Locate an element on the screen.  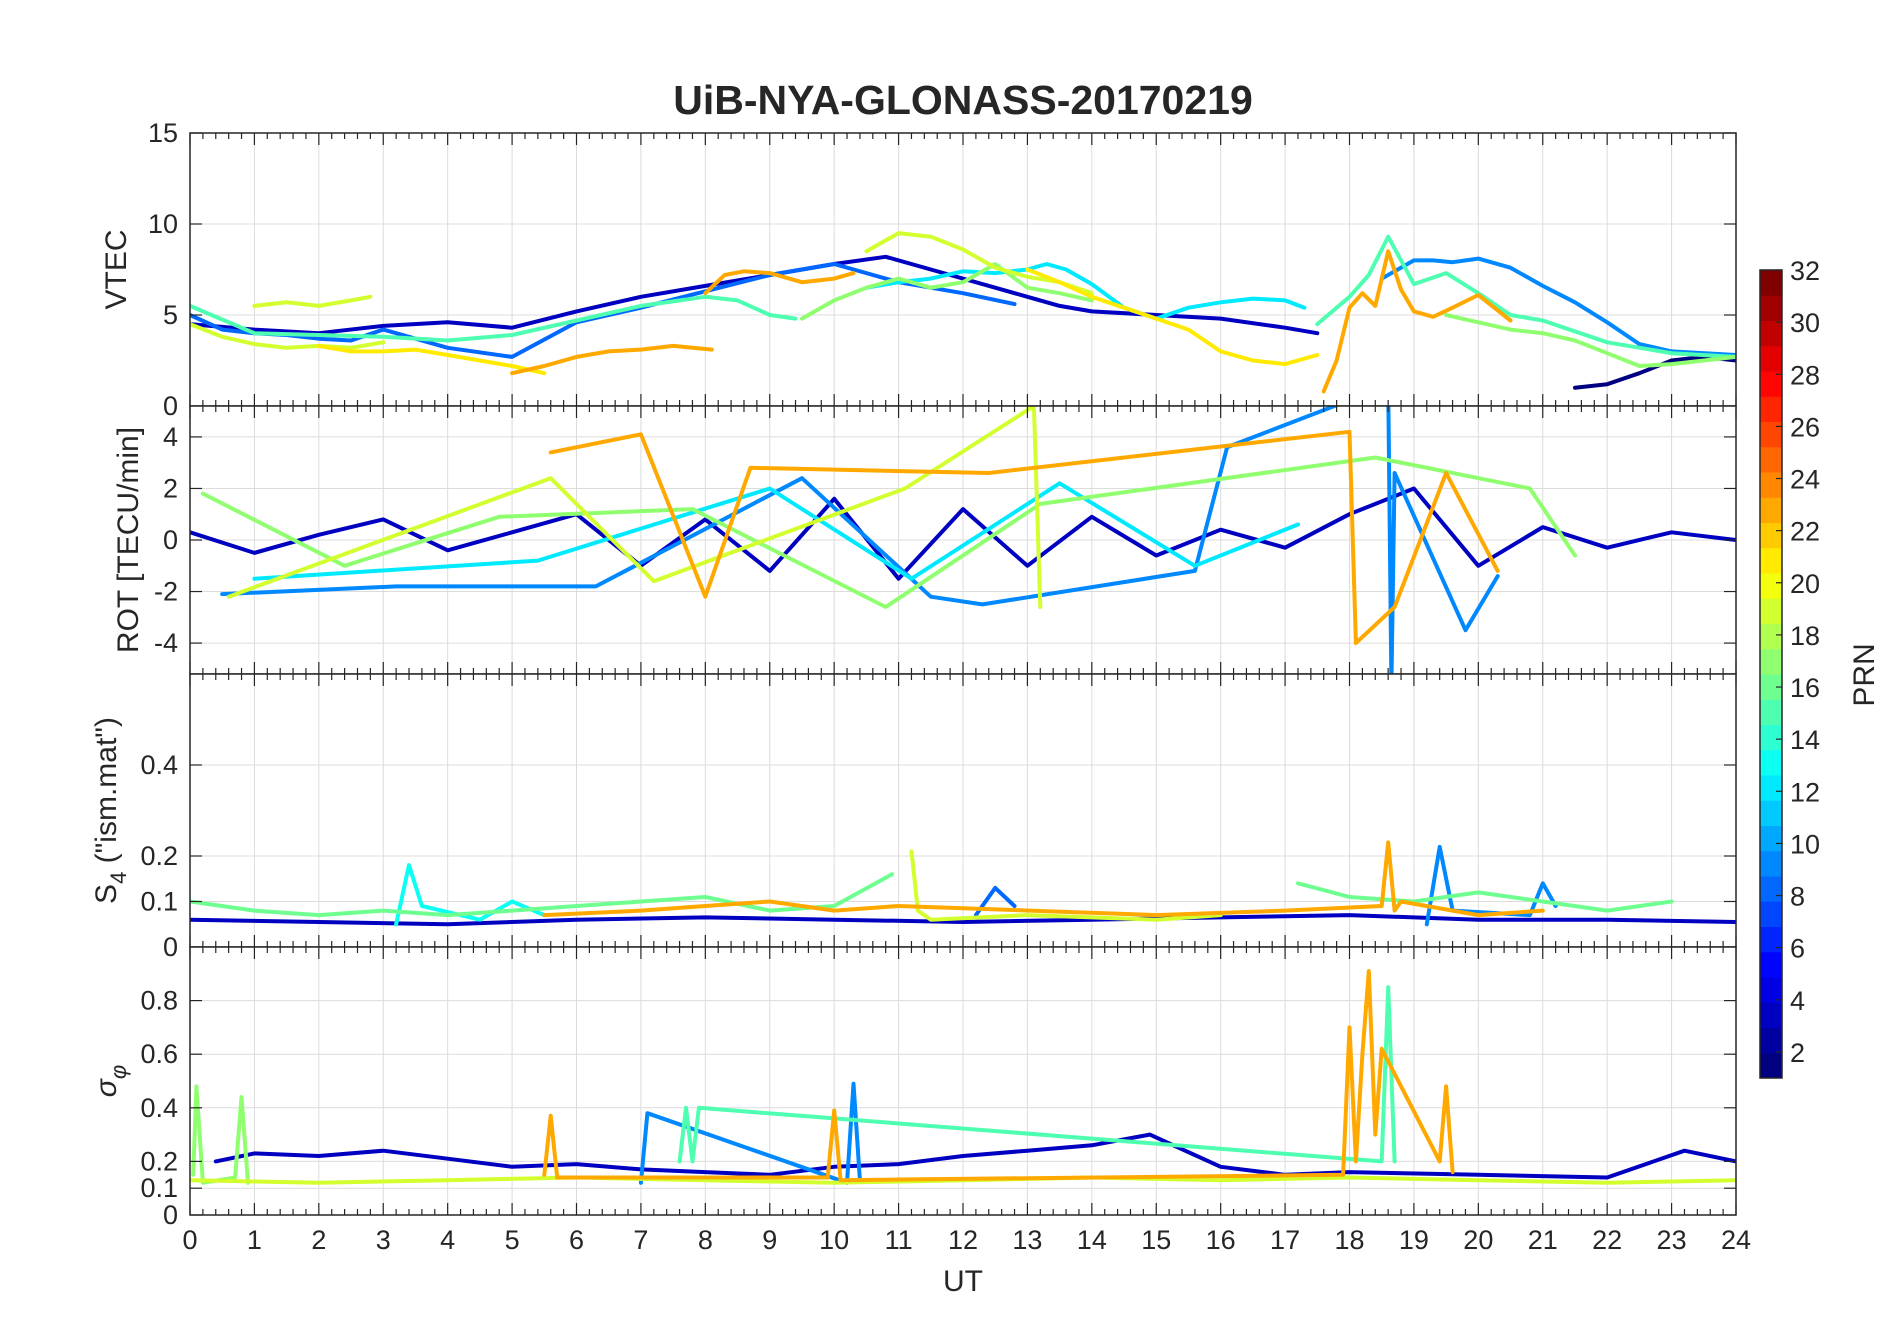
y-tick-label: 0.4 is located at coordinates (159, 765).